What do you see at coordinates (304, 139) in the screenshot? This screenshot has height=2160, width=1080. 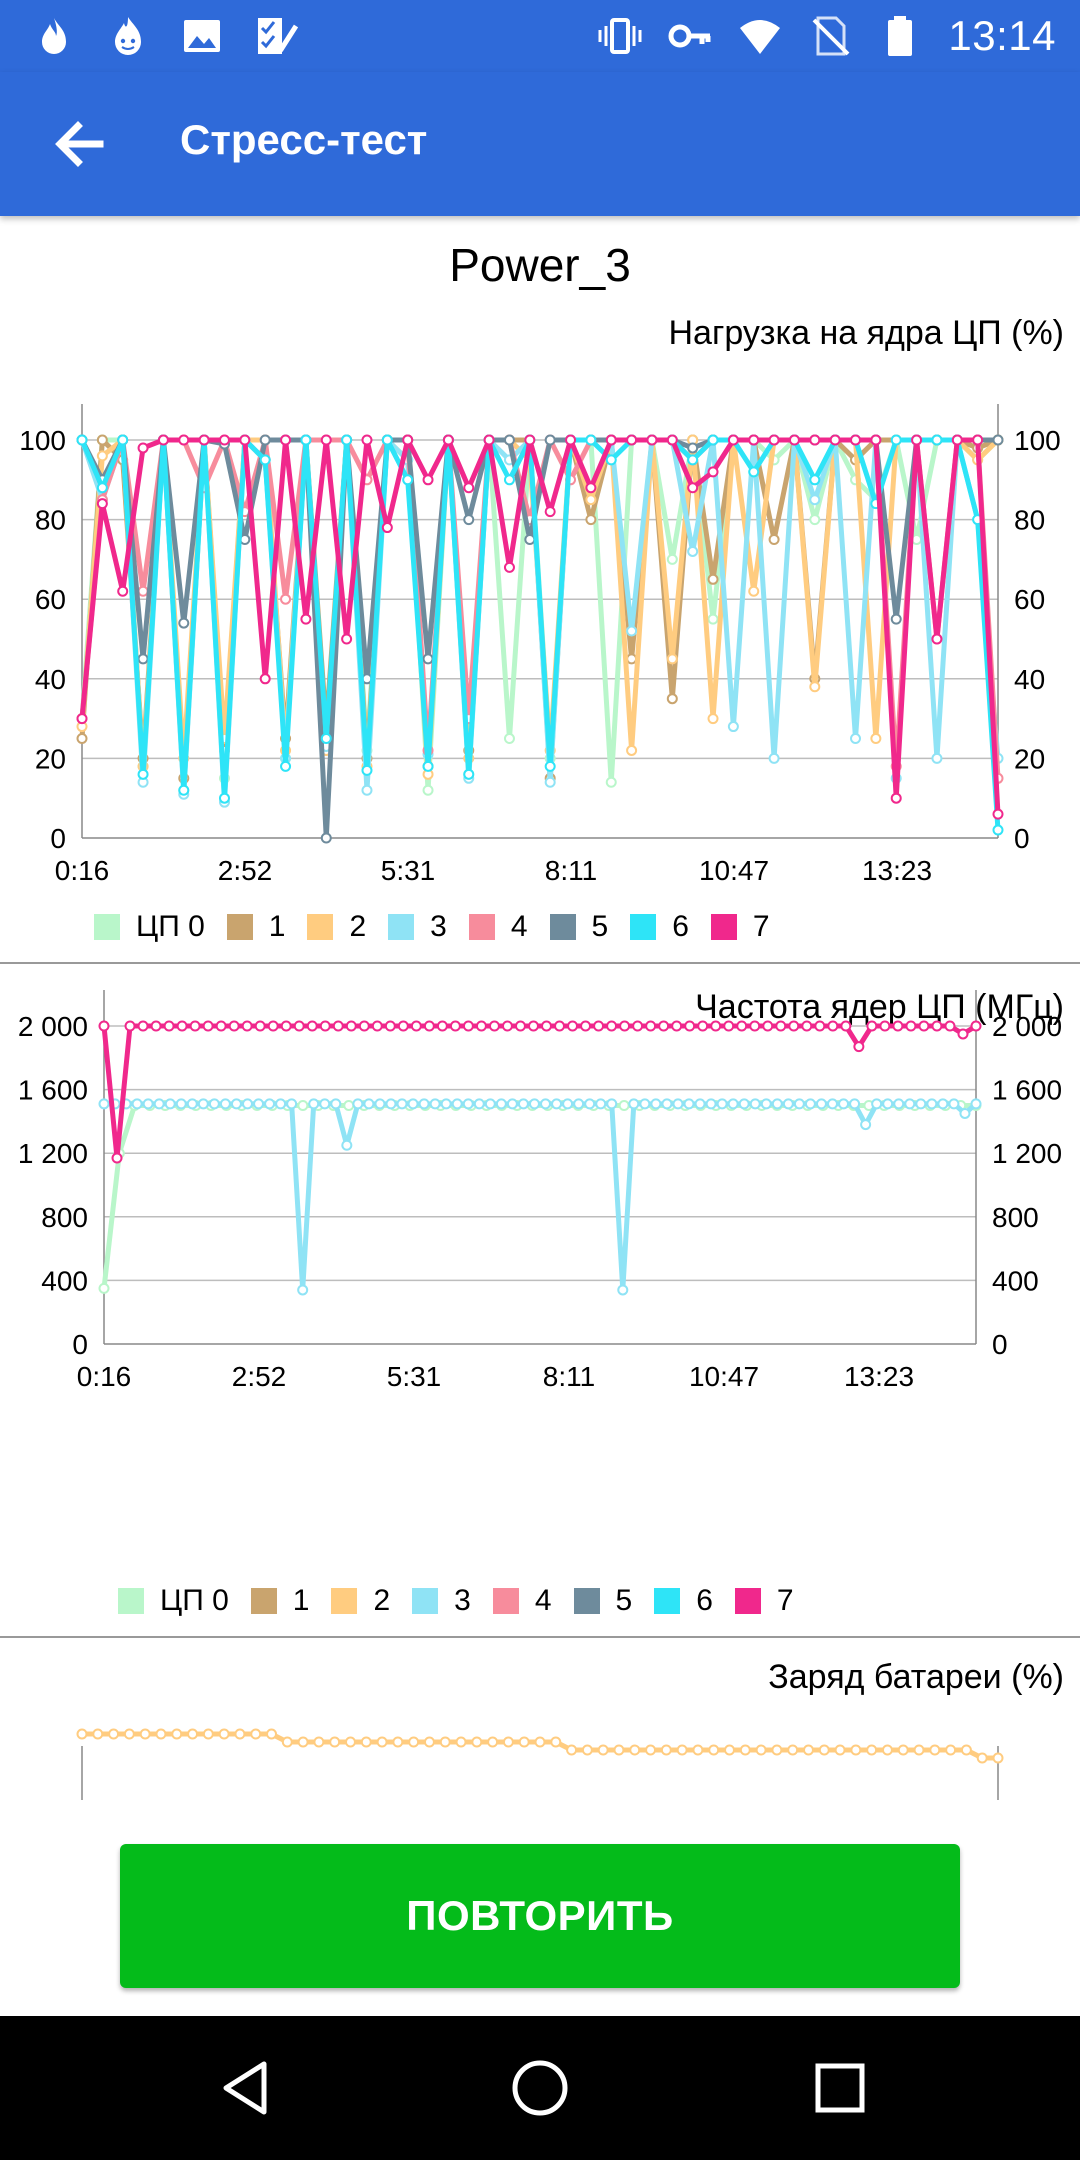 I see `page-title: Стресс-тест` at bounding box center [304, 139].